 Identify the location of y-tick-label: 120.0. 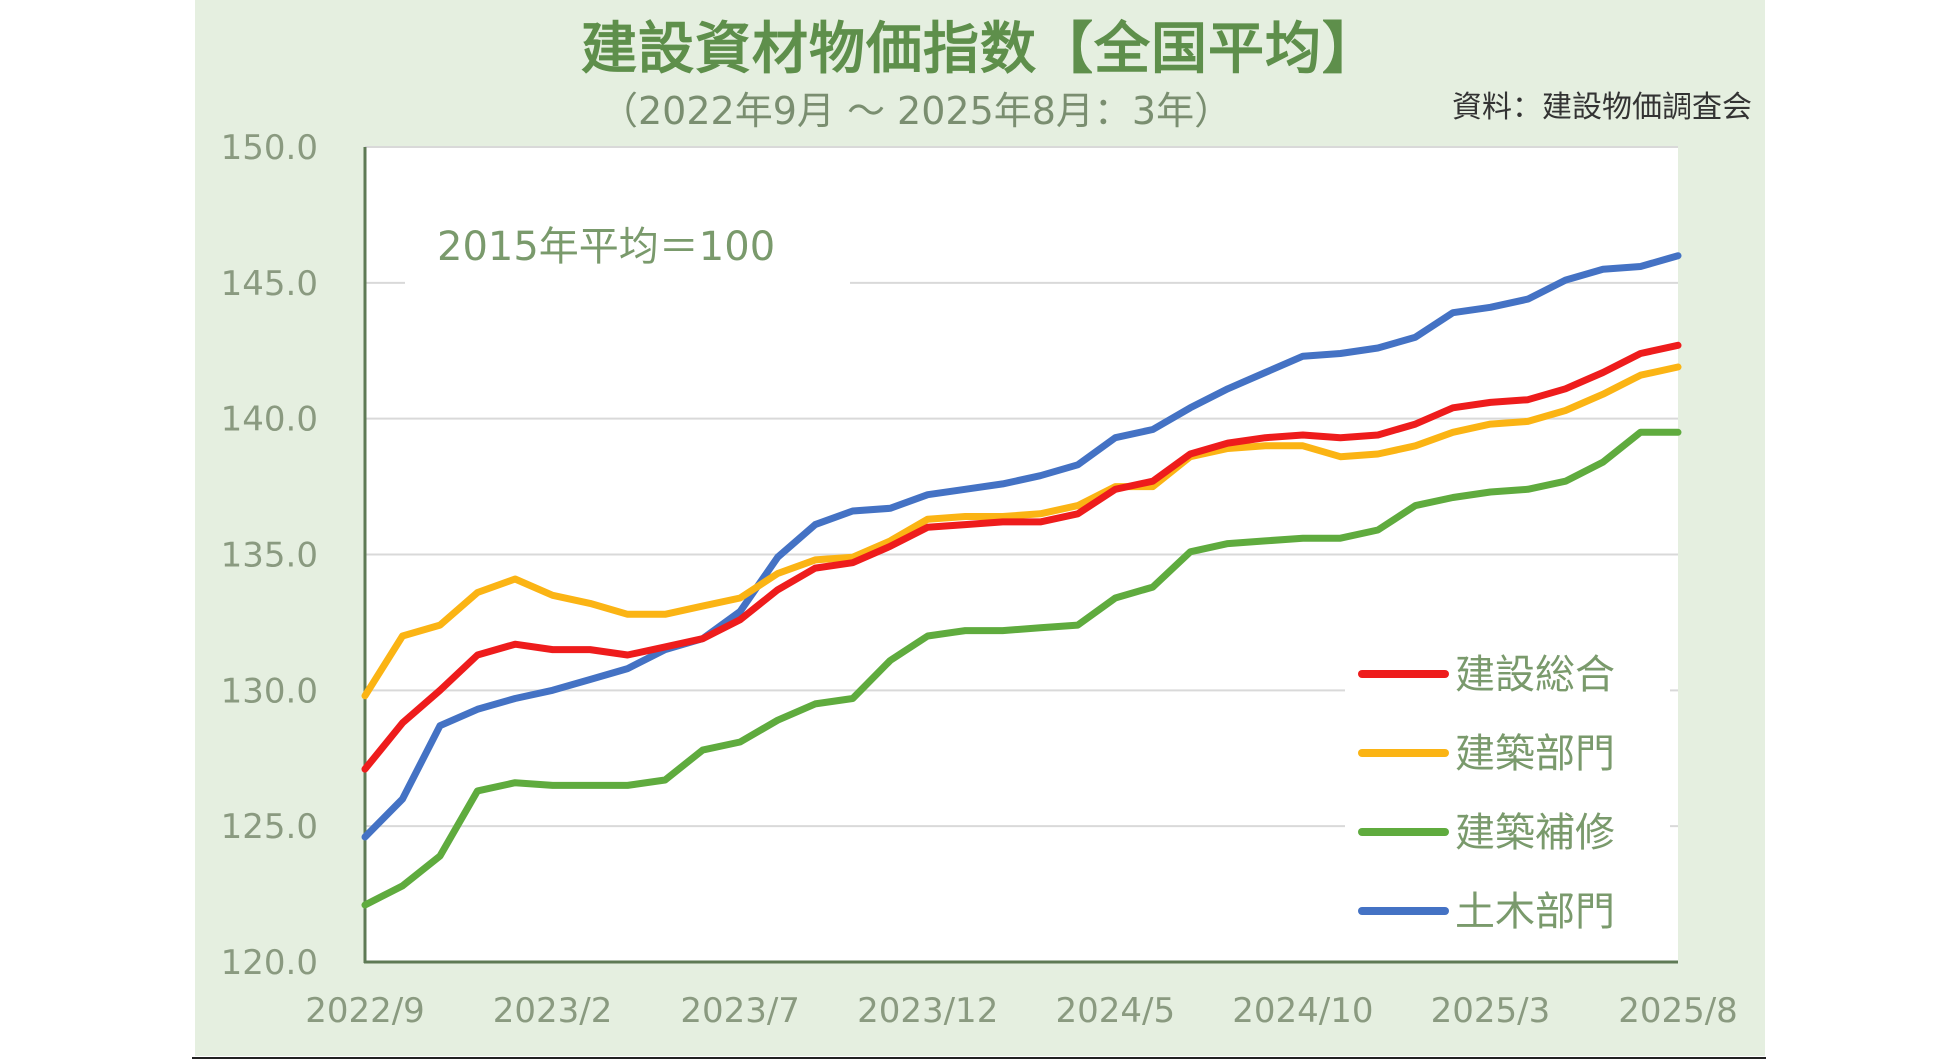
(269, 963).